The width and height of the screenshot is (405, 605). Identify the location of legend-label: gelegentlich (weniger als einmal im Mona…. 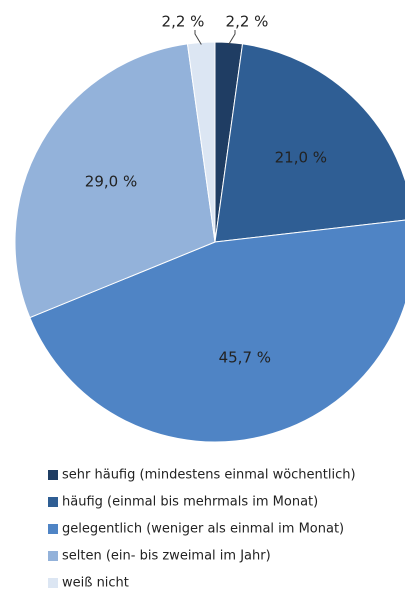
(203, 529).